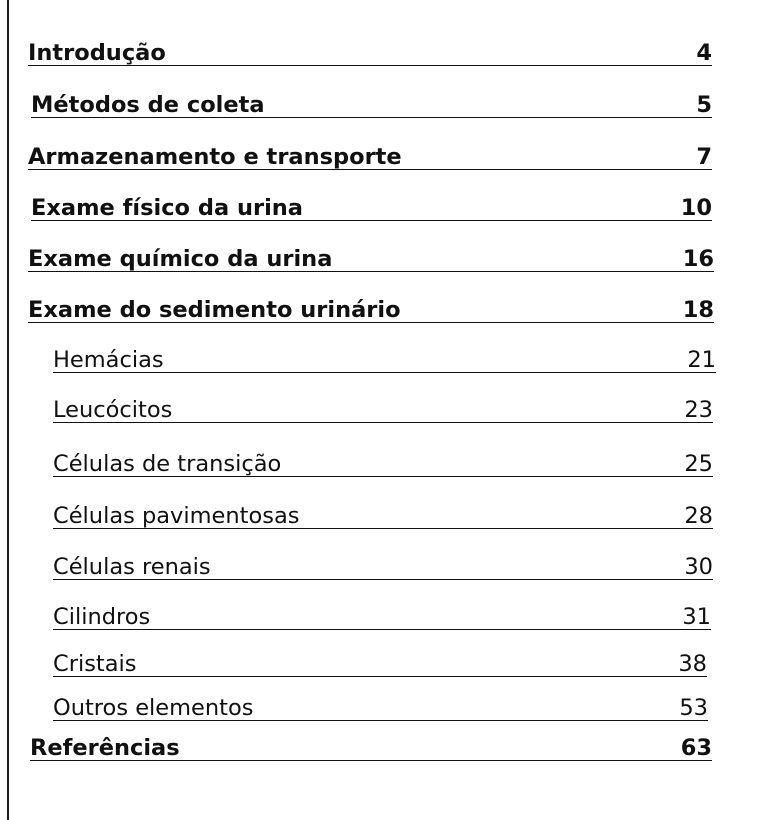 This screenshot has height=820, width=764. What do you see at coordinates (380, 707) in the screenshot?
I see `toc-entry-outros-elementos: Outros elementos 53` at bounding box center [380, 707].